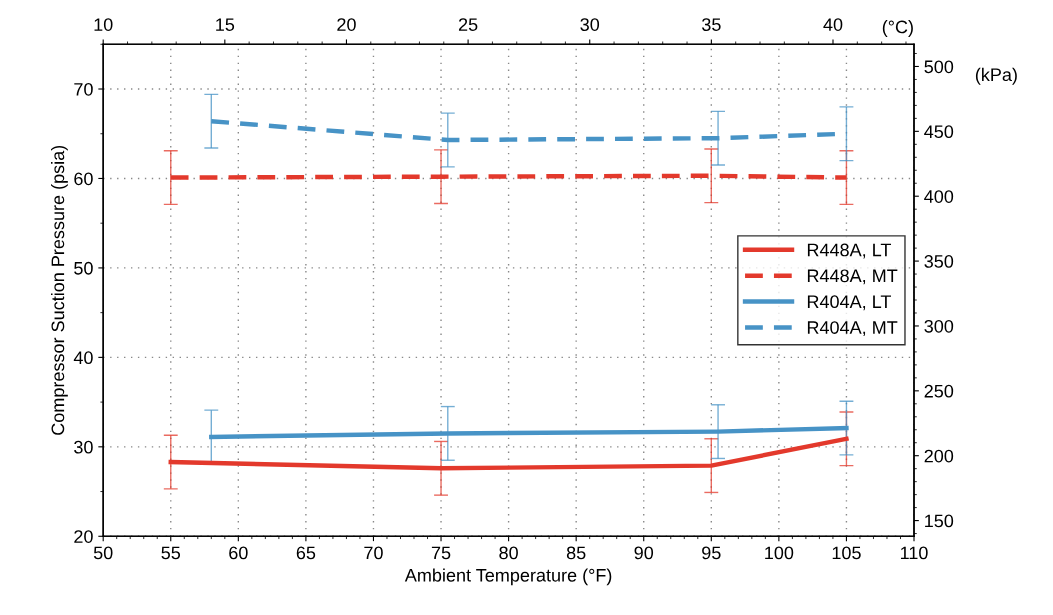 The width and height of the screenshot is (1053, 615). Describe the element at coordinates (939, 196) in the screenshot. I see `y2-tick-label: 400` at that location.